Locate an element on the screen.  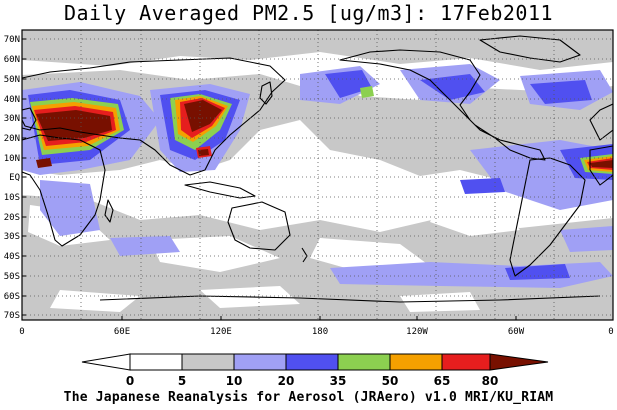
colorbar-label: 5 is located at coordinates (182, 381).